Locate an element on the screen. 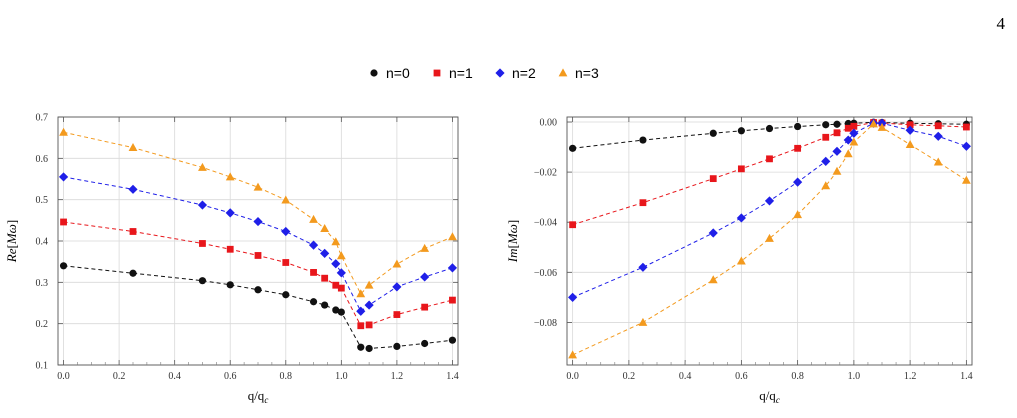 This screenshot has width=1017, height=418. y-tick-label: 0.1 is located at coordinates (42, 366).